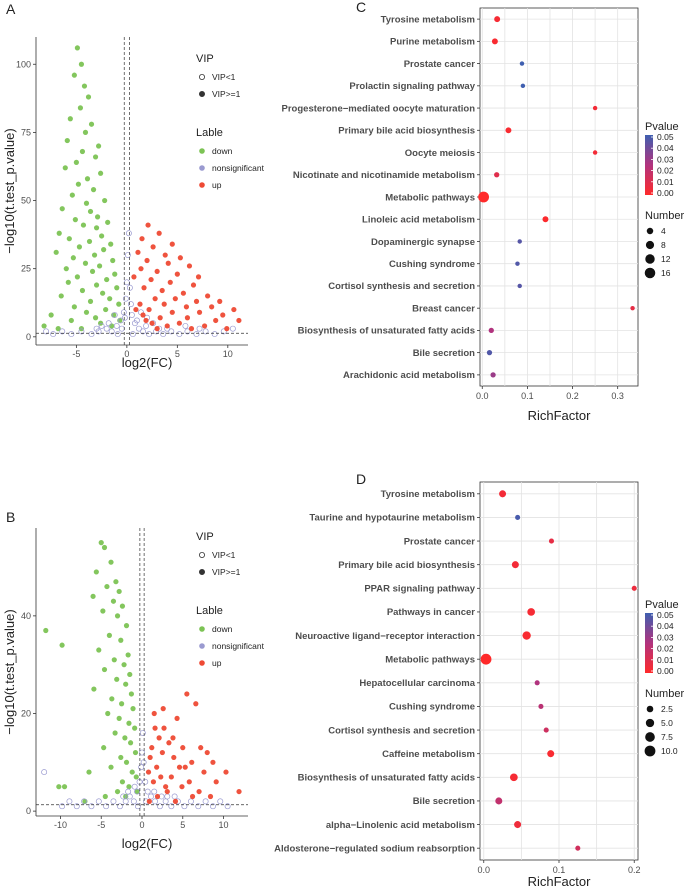 This screenshot has width=685, height=892. What do you see at coordinates (142, 672) in the screenshot?
I see `plot-area` at bounding box center [142, 672].